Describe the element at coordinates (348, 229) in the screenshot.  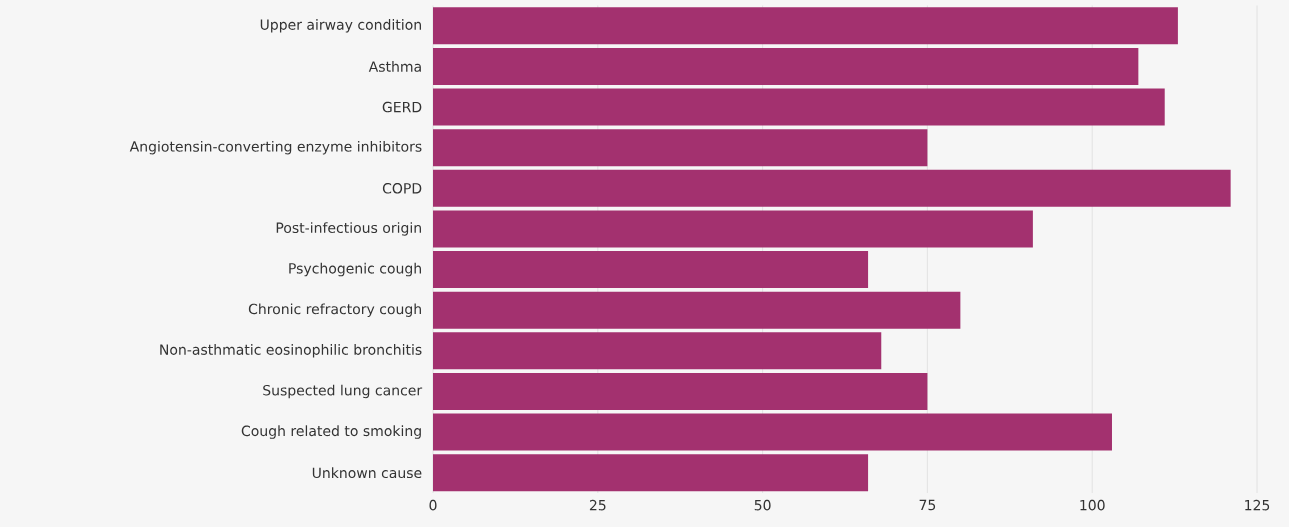
I see `y-tick-label: Post-infectious origin` at that location.